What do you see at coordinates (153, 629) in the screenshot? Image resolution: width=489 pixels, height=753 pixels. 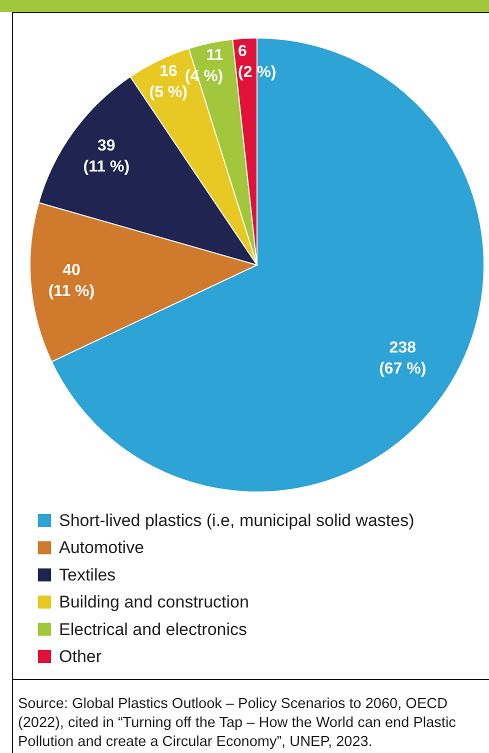 I see `legend-label: Electrical and electronics` at bounding box center [153, 629].